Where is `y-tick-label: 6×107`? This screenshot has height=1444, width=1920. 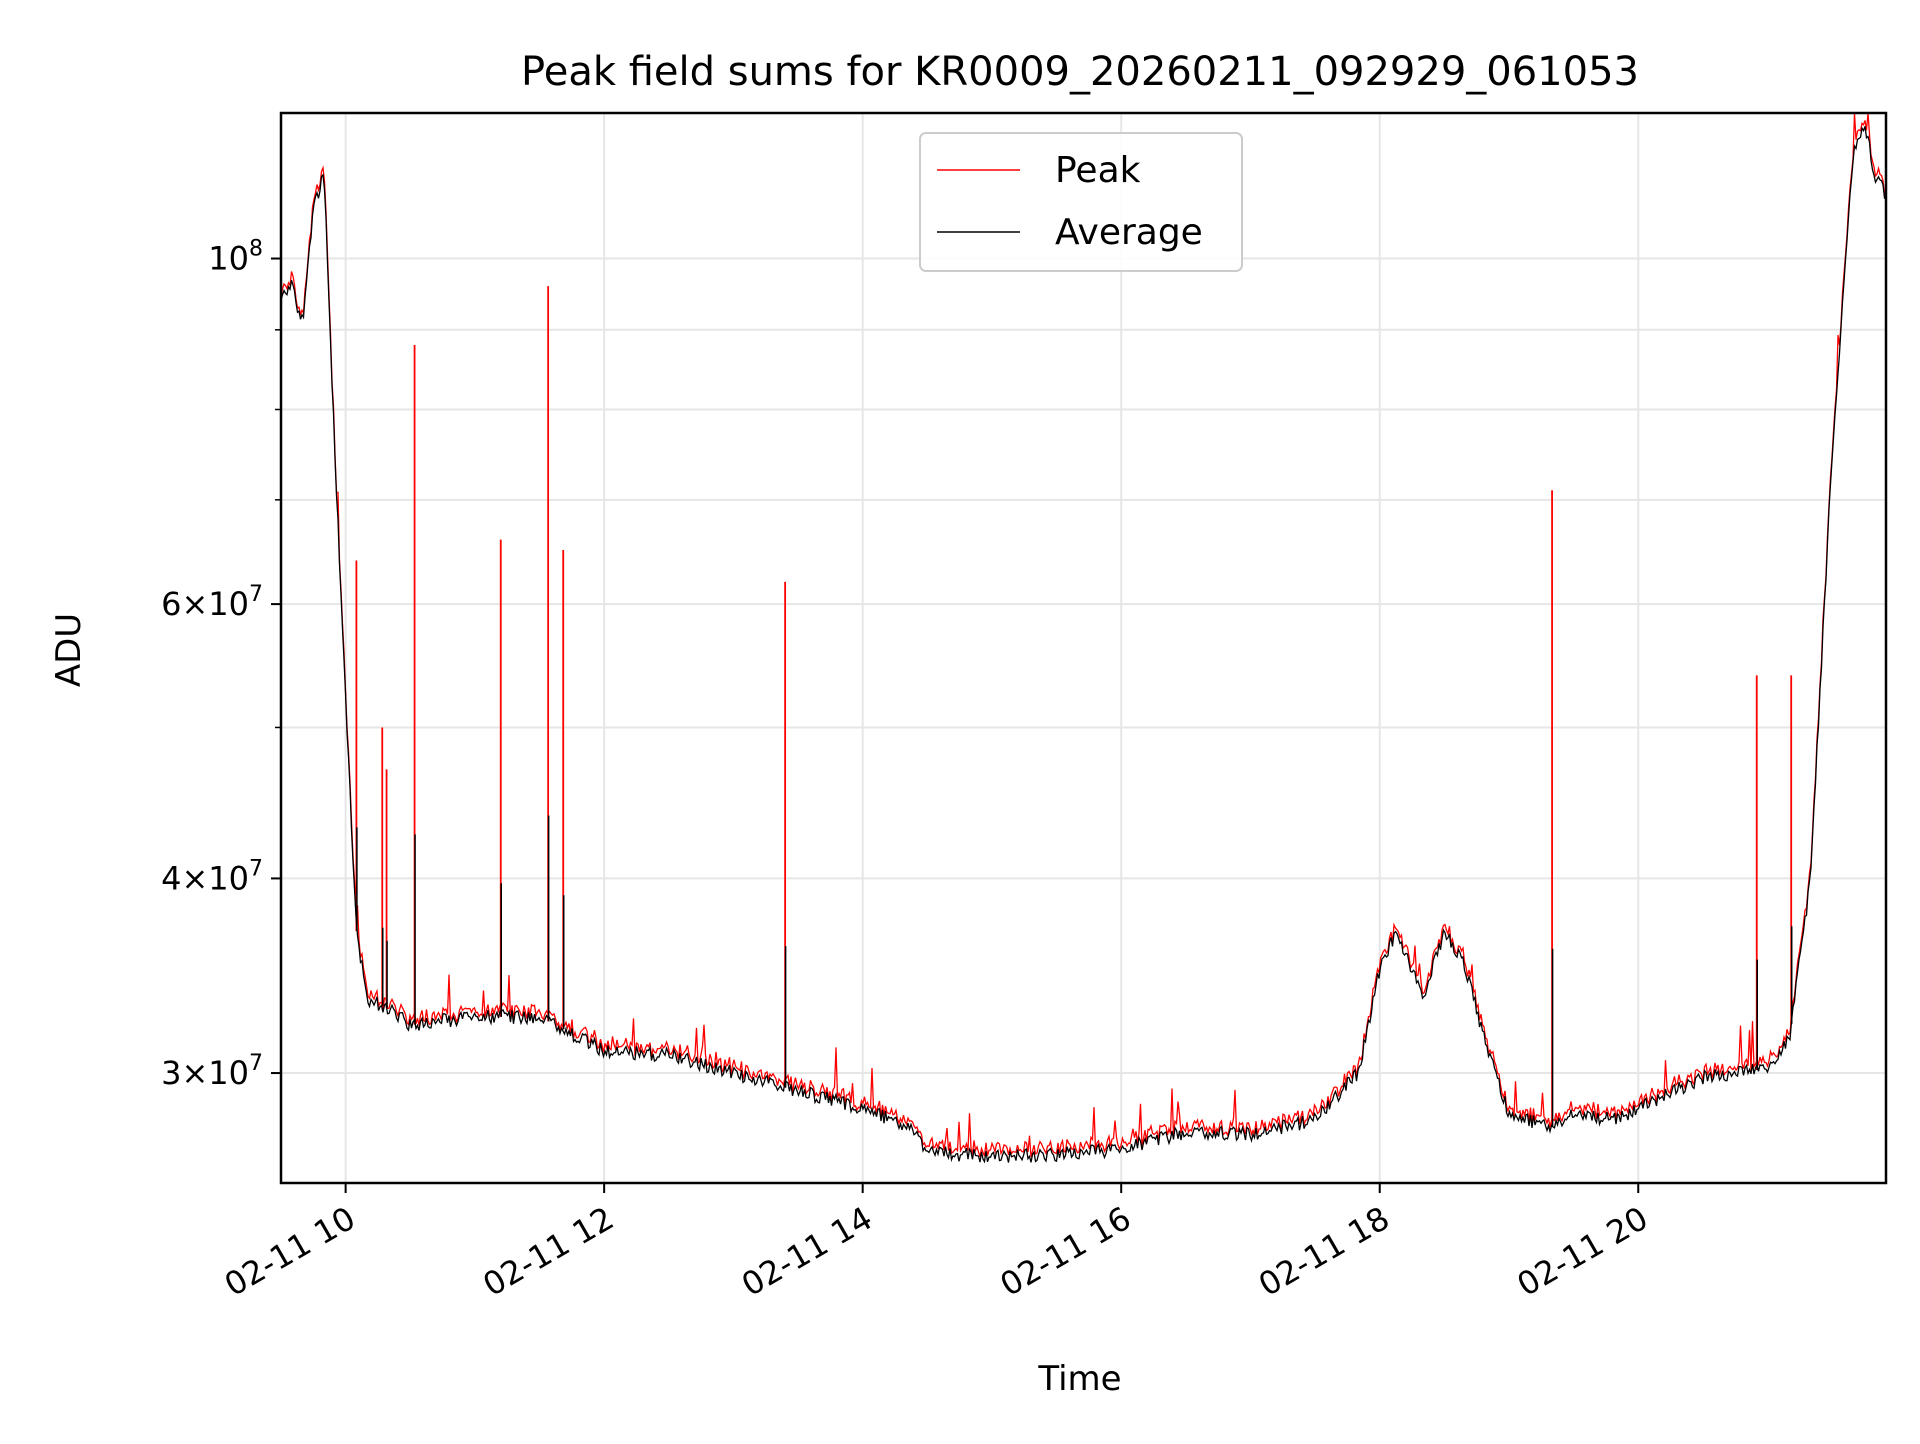
y-tick-label: 6×107 is located at coordinates (212, 602).